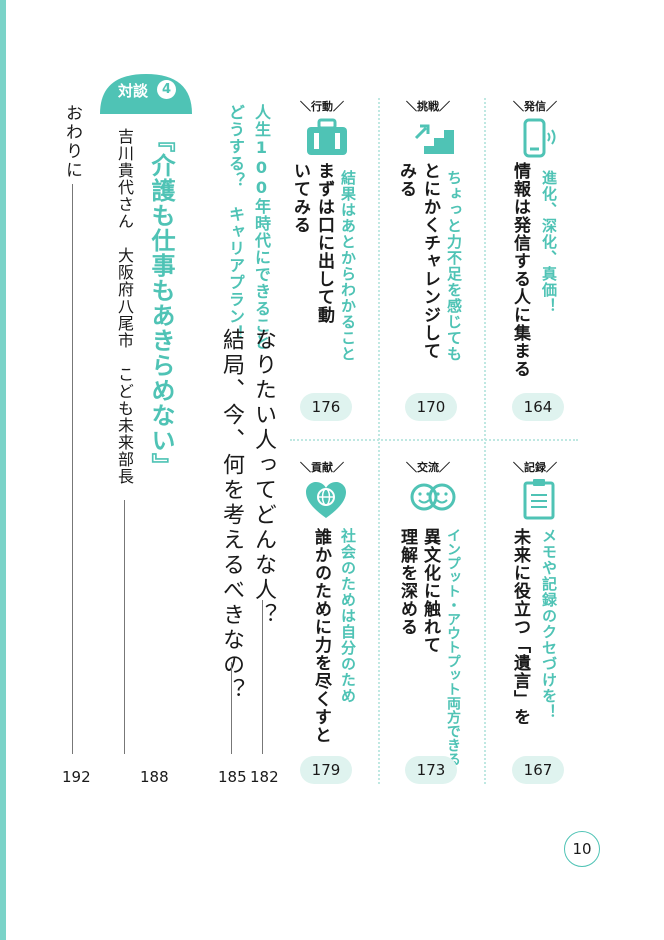 Image resolution: width=664 pixels, height=940 pixels. Describe the element at coordinates (431, 407) in the screenshot. I see `page-number-pill: 170` at that location.